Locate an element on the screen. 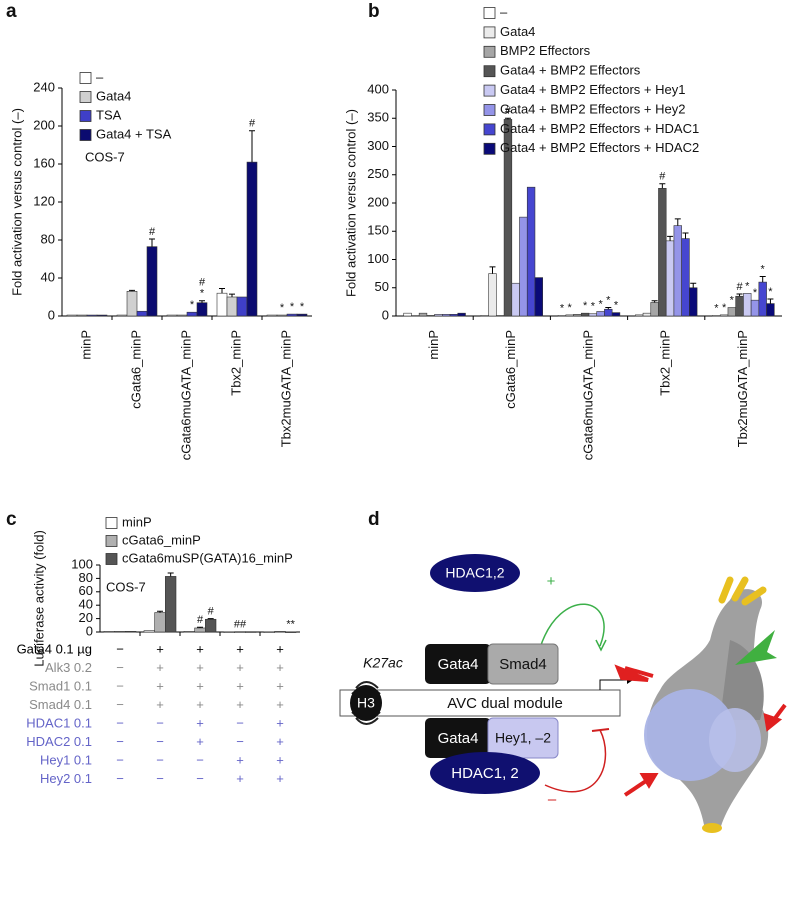 This screenshot has width=788, height=921. hdac-bottom is located at coordinates (485, 773).